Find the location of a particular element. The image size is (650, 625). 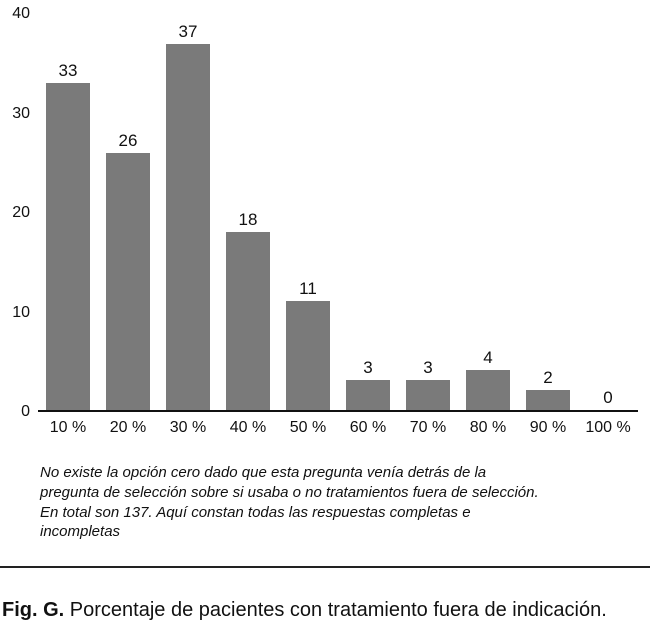

figure-caption-label: Fig. G. is located at coordinates (33, 610).